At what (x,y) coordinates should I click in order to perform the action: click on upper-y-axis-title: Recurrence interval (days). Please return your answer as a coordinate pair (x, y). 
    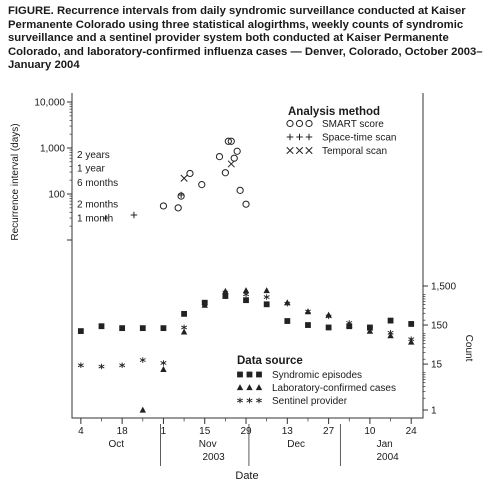
    Looking at the image, I should click on (15, 181).